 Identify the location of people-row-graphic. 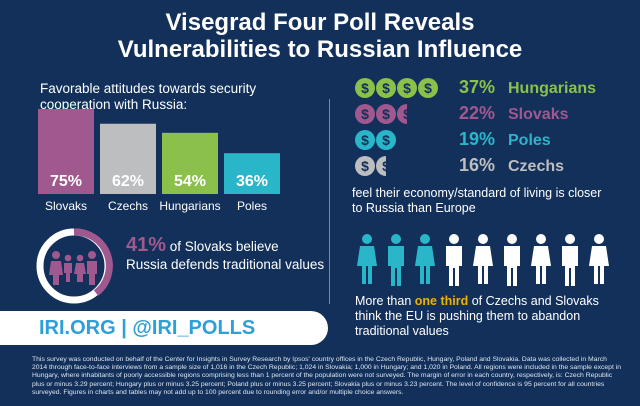
(483, 260).